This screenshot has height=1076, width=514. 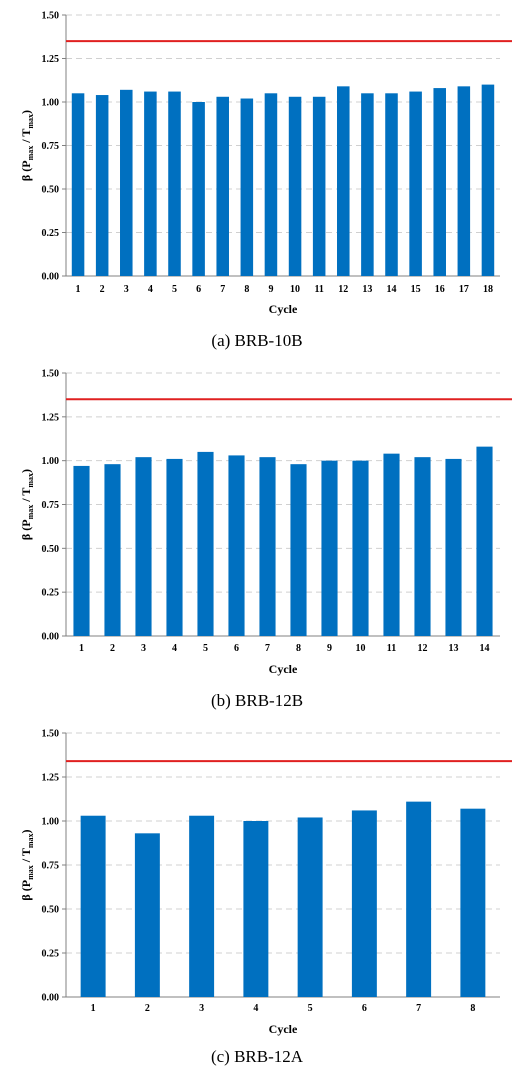 I want to click on y-tick-label: 0.25, so click(x=51, y=233).